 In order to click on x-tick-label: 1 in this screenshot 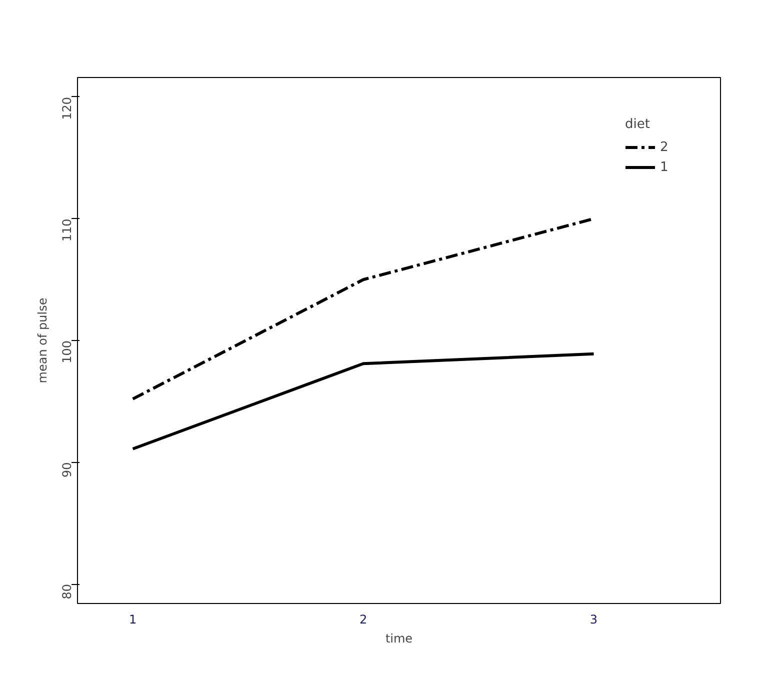, I will do `click(132, 619)`.